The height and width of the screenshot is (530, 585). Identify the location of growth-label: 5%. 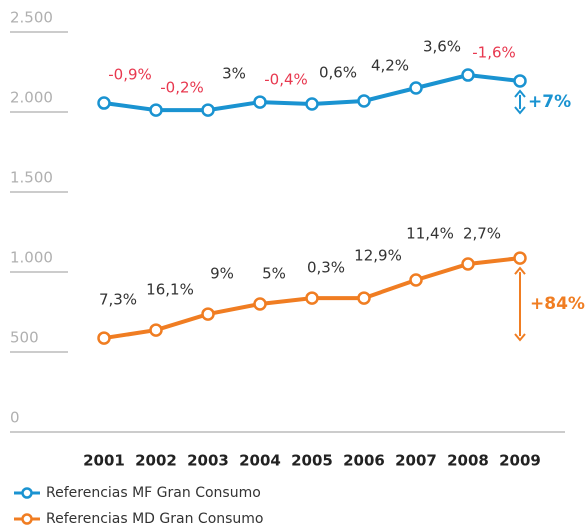
(274, 274).